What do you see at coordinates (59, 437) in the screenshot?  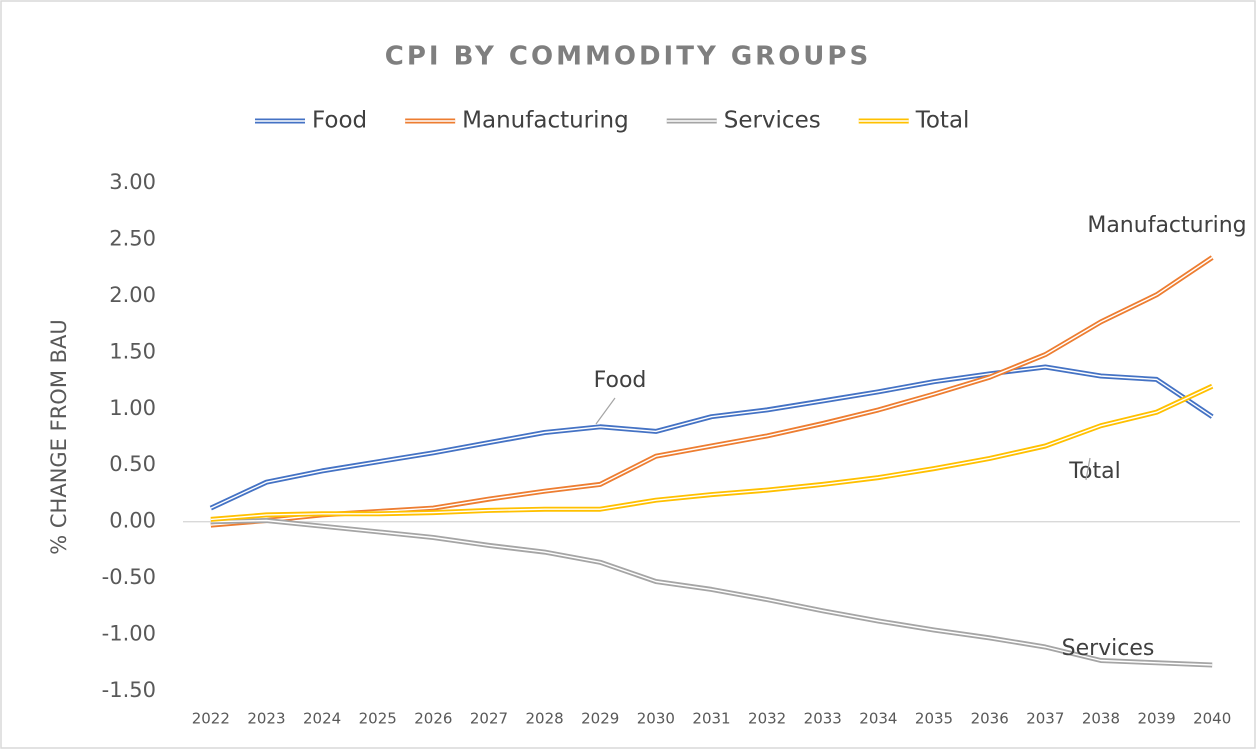 I see `y-axis-label: % CHANGE FROM BAU` at bounding box center [59, 437].